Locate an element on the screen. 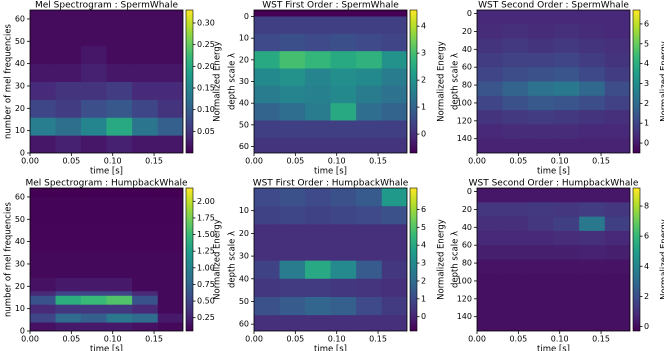  y-tick-label: 50 is located at coordinates (244, 124).